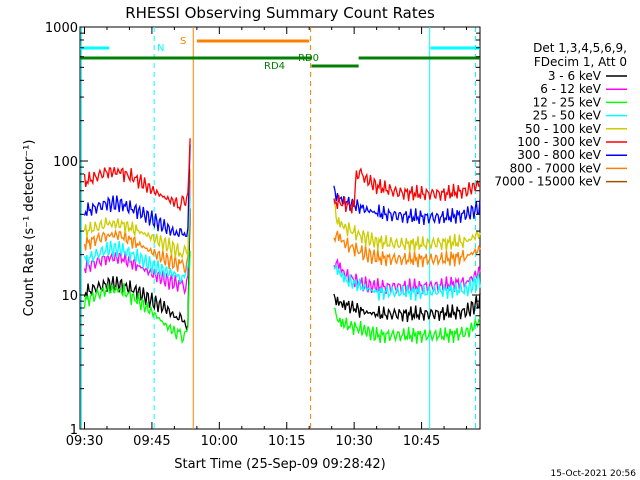 This screenshot has height=480, width=640. I want to click on x-tick-label: 10:15, so click(286, 441).